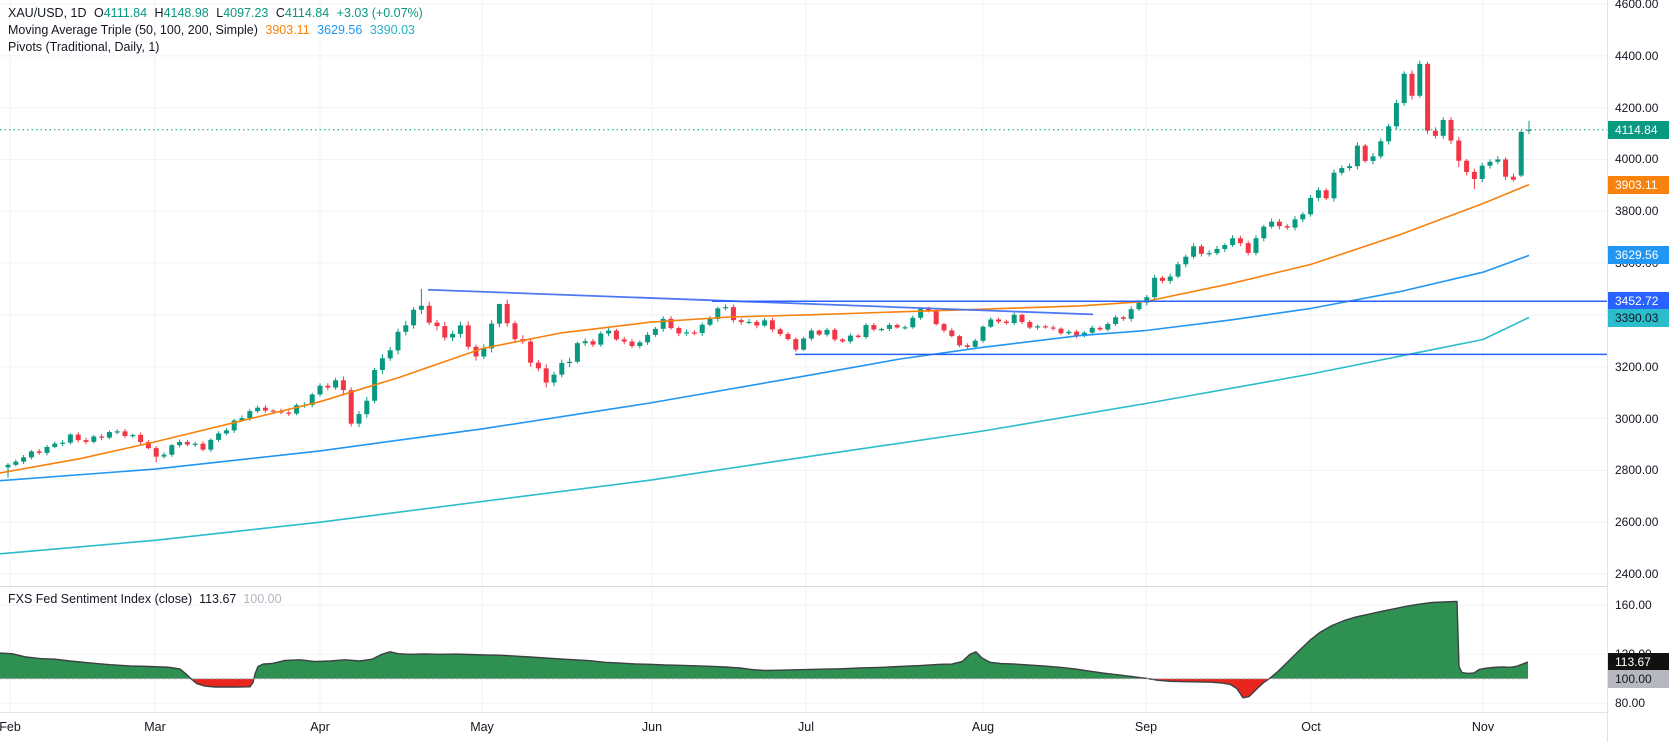 The height and width of the screenshot is (742, 1670). Describe the element at coordinates (482, 727) in the screenshot. I see `month-label-may: May` at that location.